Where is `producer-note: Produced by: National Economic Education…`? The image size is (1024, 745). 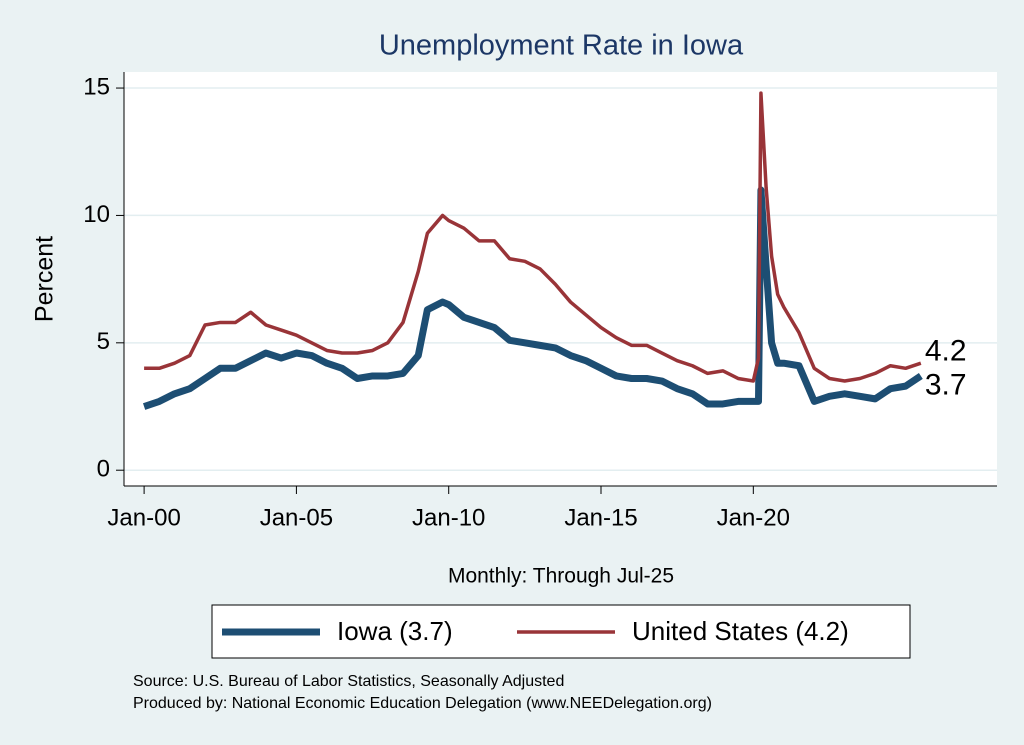 producer-note: Produced by: National Economic Education… is located at coordinates (422, 703).